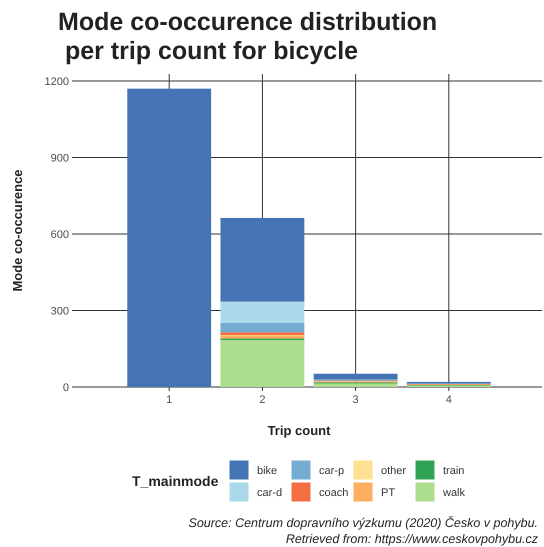 The image size is (544, 547). Describe the element at coordinates (59, 234) in the screenshot. I see `y-tick-label: 600` at that location.